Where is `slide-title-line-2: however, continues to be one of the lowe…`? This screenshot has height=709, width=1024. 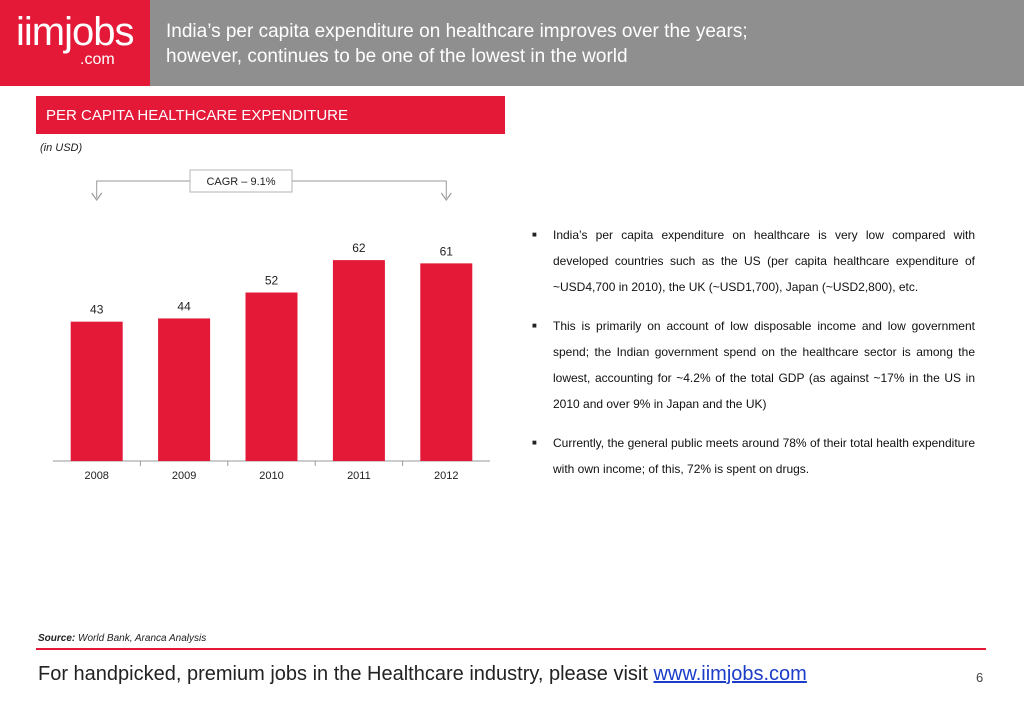
slide-title-line-2: however, continues to be one of the lowe… is located at coordinates (397, 56).